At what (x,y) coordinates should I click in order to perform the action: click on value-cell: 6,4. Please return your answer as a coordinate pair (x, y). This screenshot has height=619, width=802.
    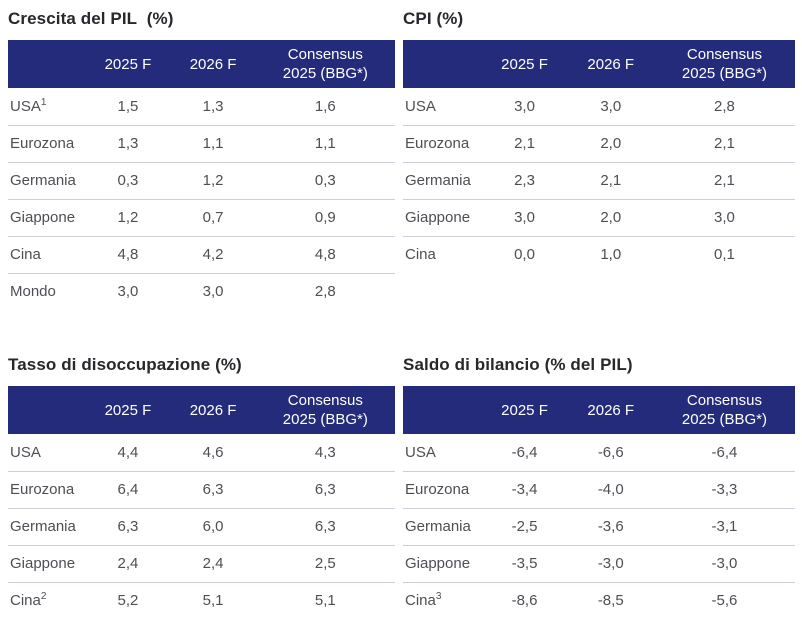
    Looking at the image, I should click on (128, 489).